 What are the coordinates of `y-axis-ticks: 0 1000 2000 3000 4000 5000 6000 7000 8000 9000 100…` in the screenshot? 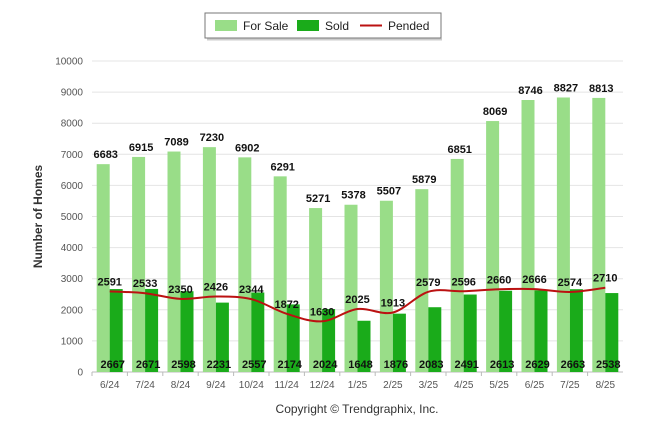 It's located at (69, 218).